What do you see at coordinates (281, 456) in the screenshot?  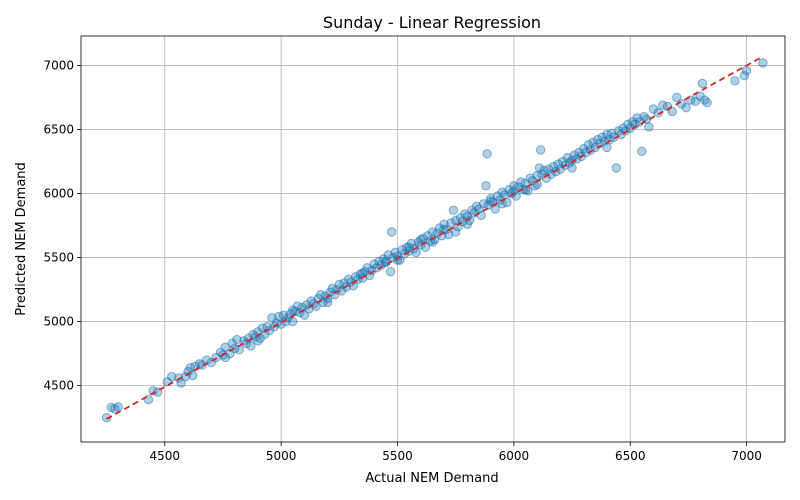 I see `x-tick-label: 5000` at bounding box center [281, 456].